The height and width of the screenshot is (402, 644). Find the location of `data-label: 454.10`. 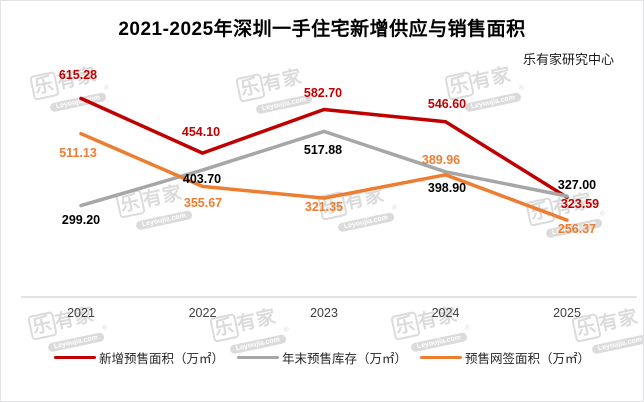

data-label: 454.10 is located at coordinates (201, 132).